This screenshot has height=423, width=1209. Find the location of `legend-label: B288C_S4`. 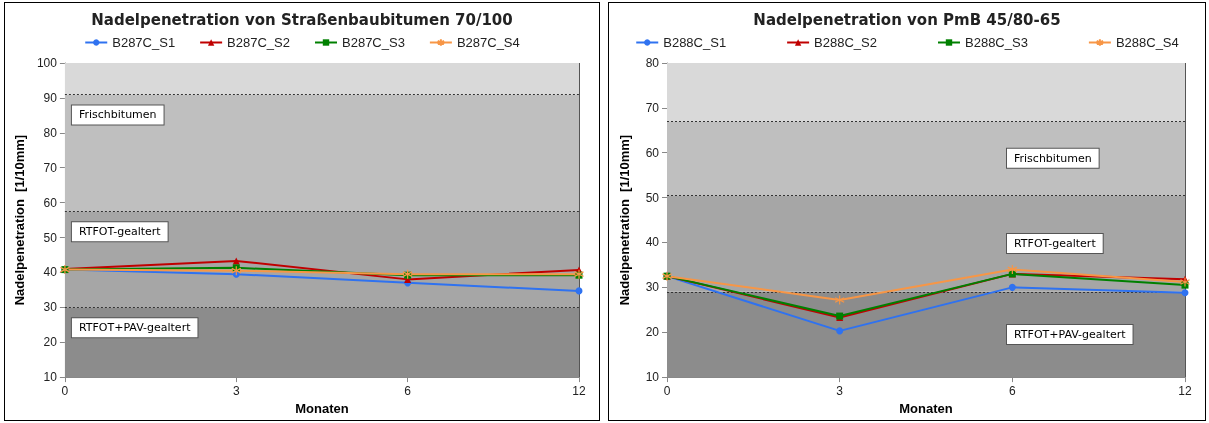

legend-label: B288C_S4 is located at coordinates (1147, 42).